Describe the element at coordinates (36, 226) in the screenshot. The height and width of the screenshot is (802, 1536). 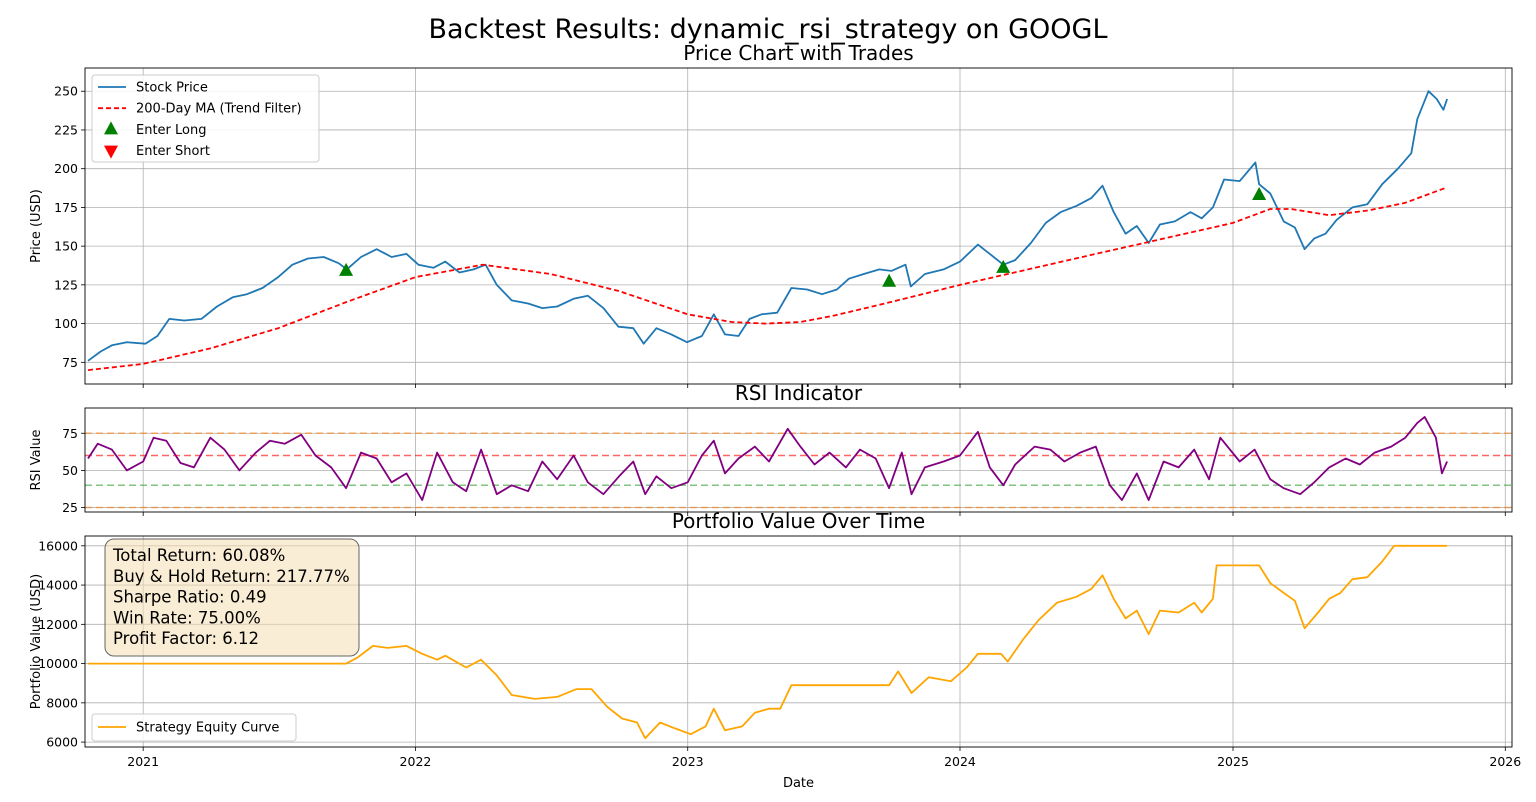
I see `y-axis-label: Price (USD)` at that location.